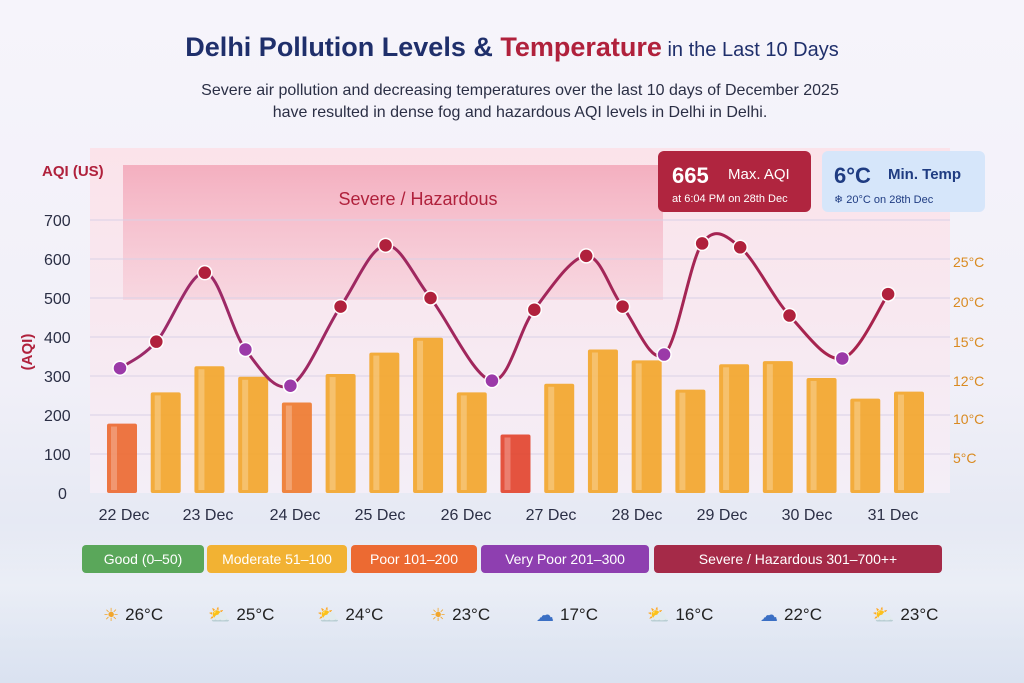 This screenshot has width=1024, height=683. I want to click on min-temp-label: Min. Temp, so click(925, 174).